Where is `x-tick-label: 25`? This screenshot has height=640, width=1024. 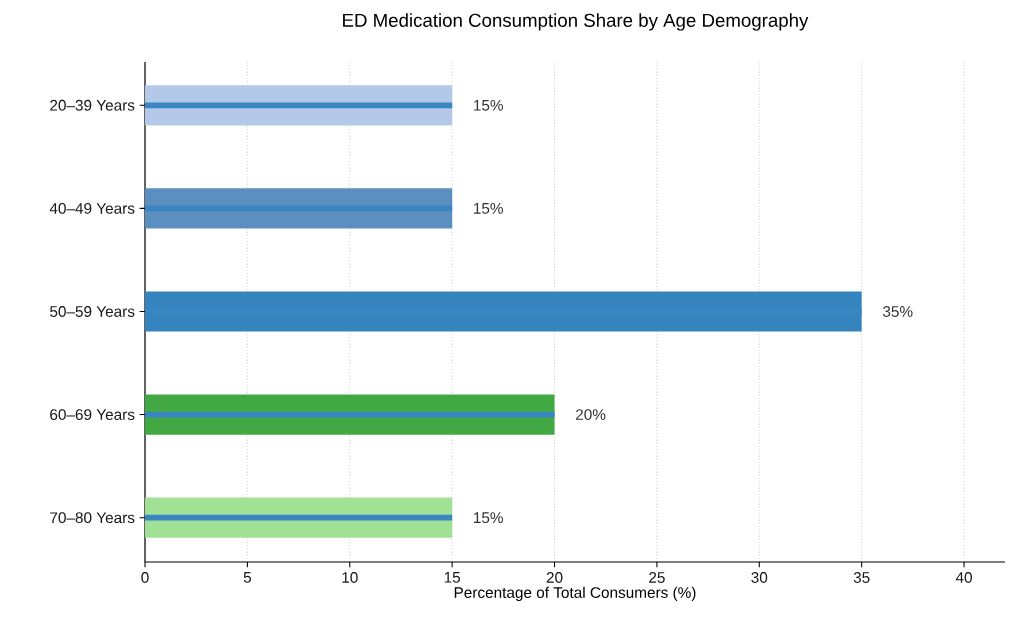
x-tick-label: 25 is located at coordinates (657, 577).